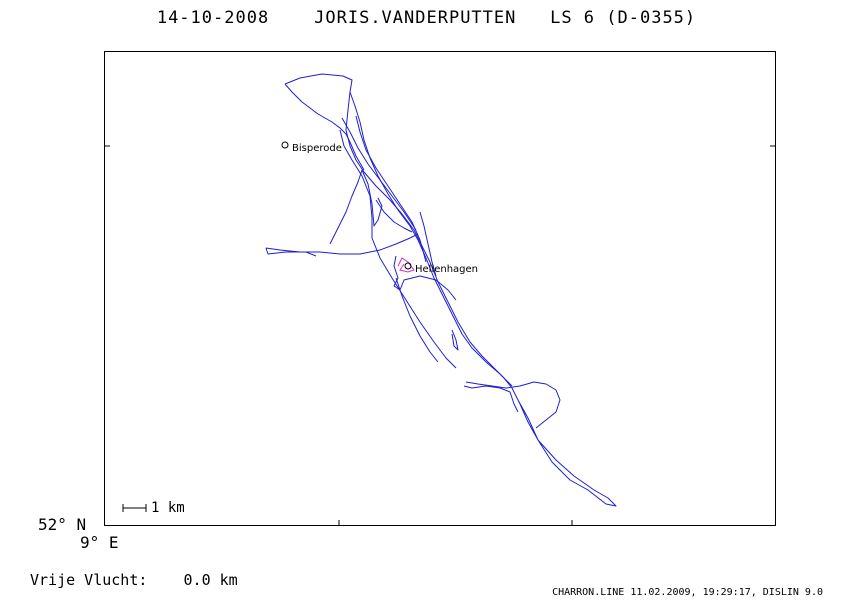 The width and height of the screenshot is (853, 603). Describe the element at coordinates (134, 508) in the screenshot. I see `scale-bar` at that location.